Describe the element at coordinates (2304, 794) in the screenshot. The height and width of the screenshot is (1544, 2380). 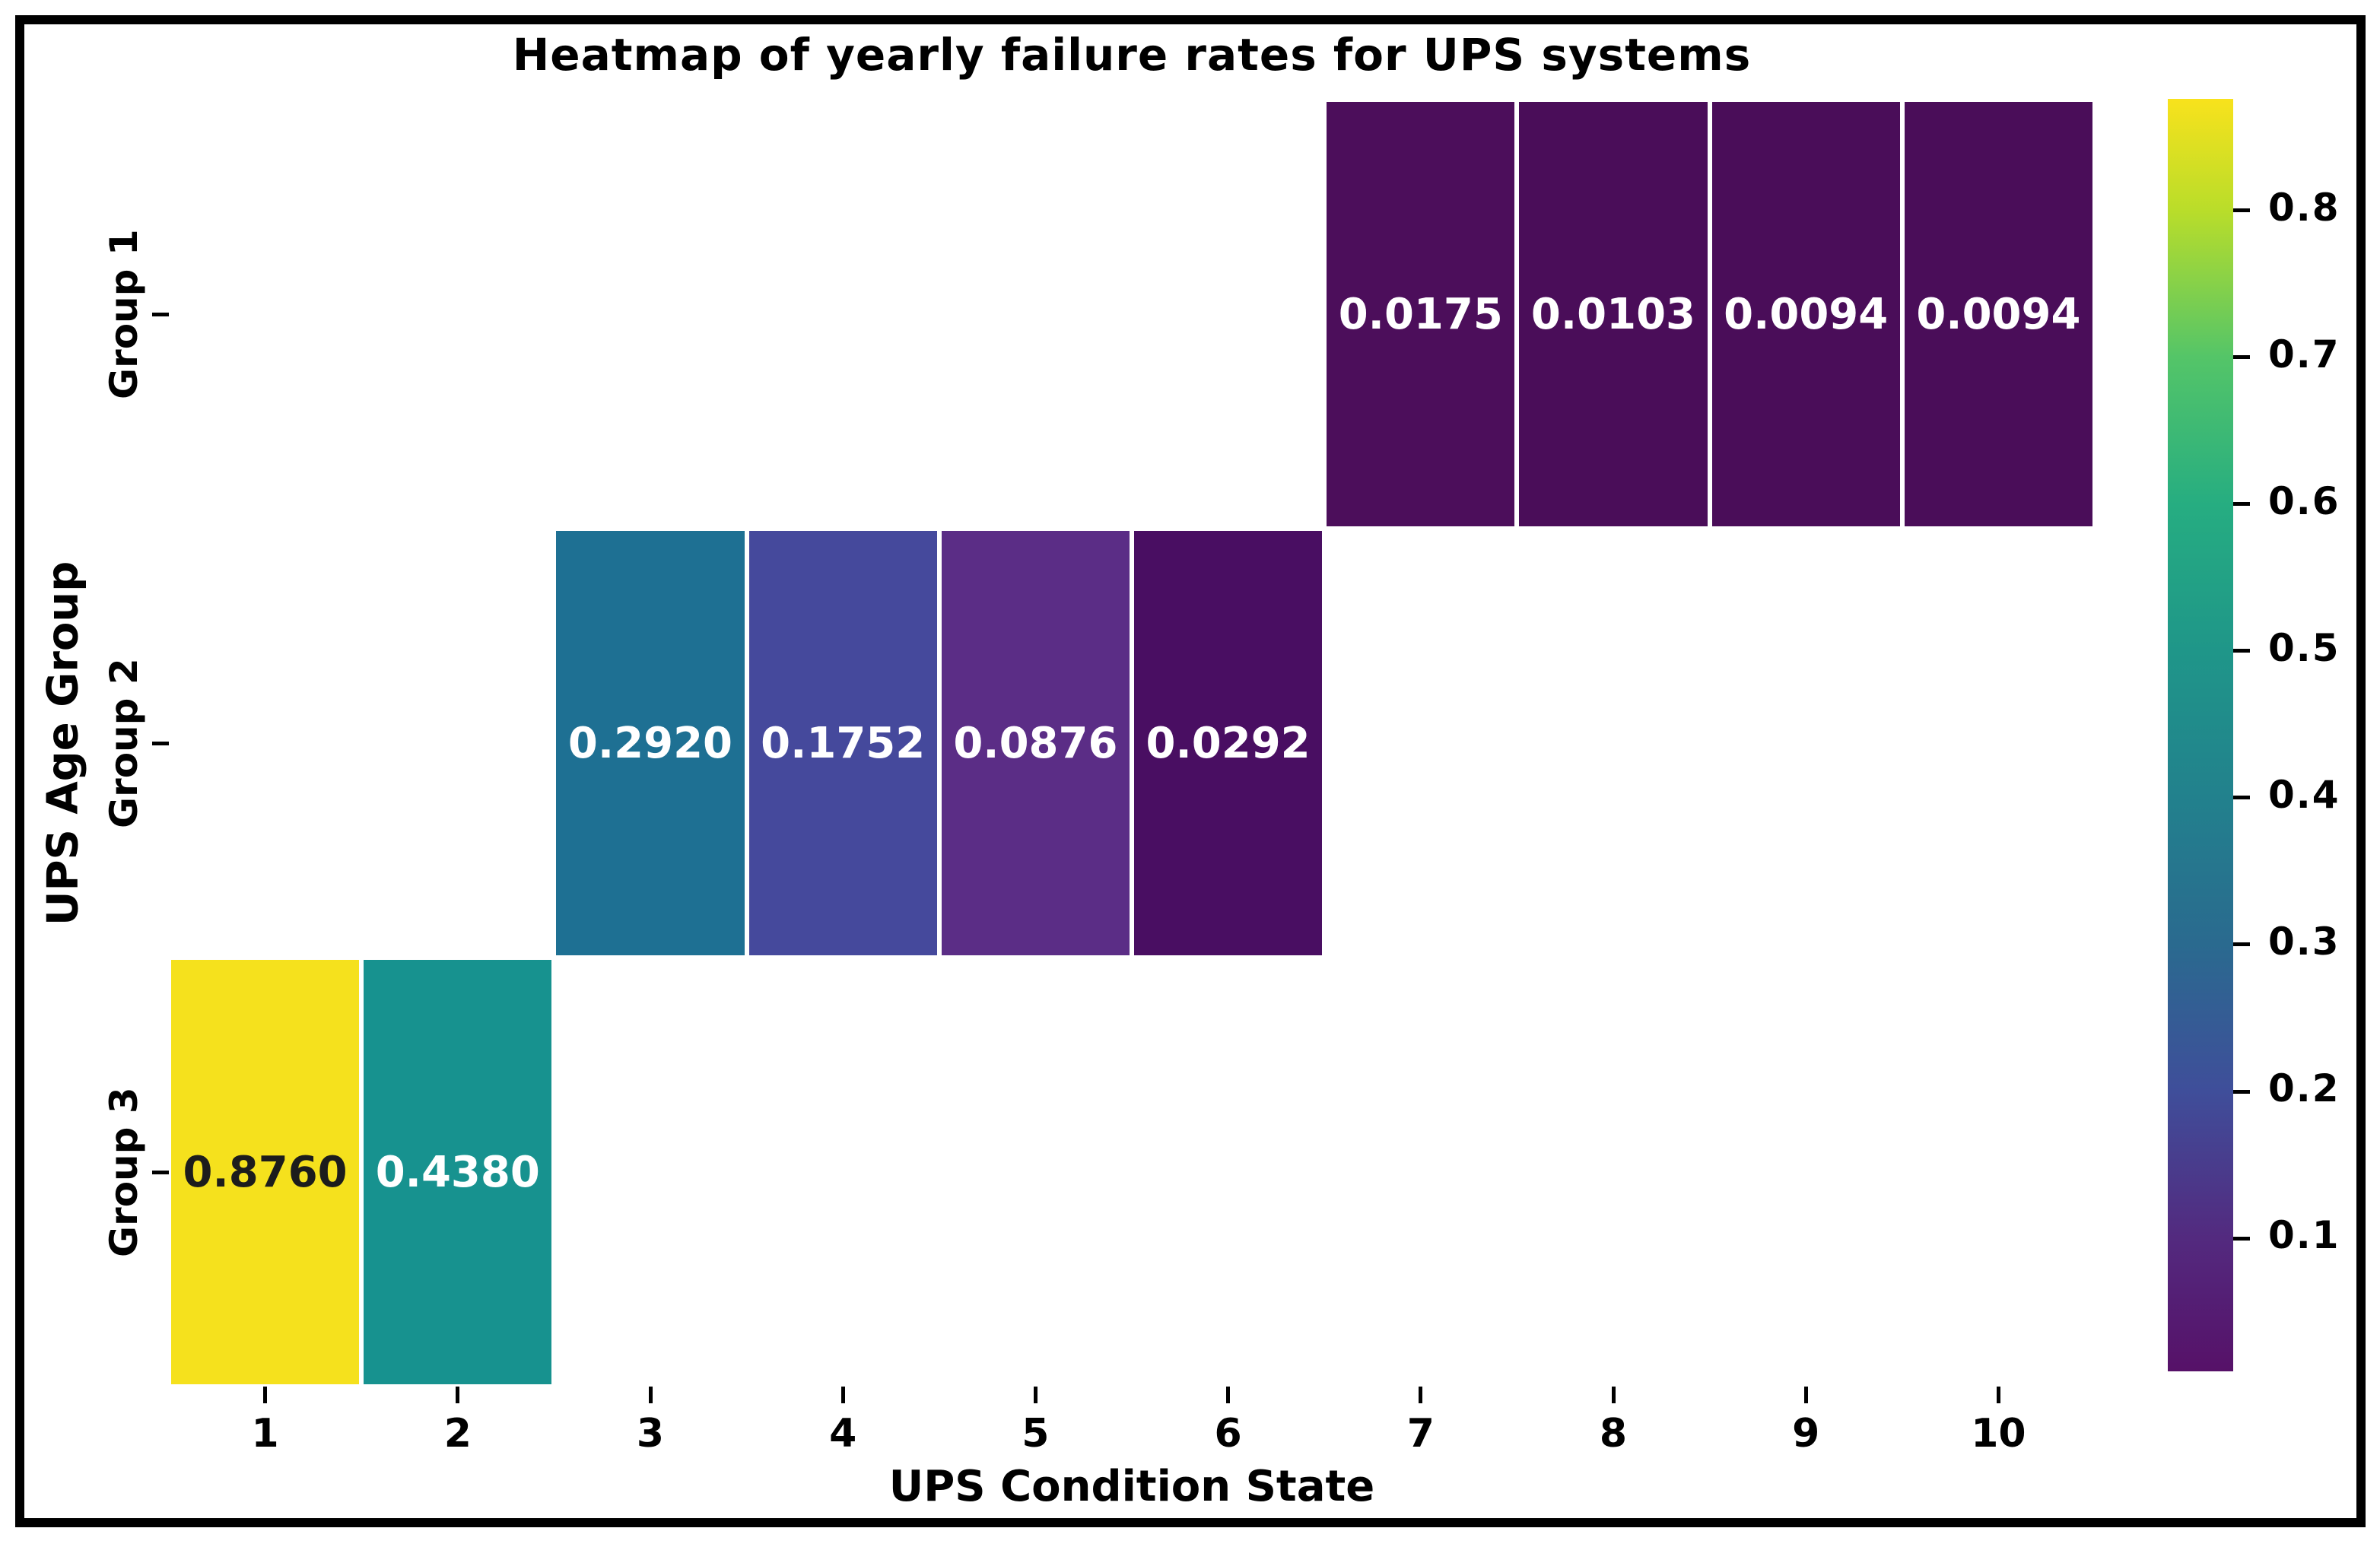
I see `colorbar-tick-label: 0.4` at that location.